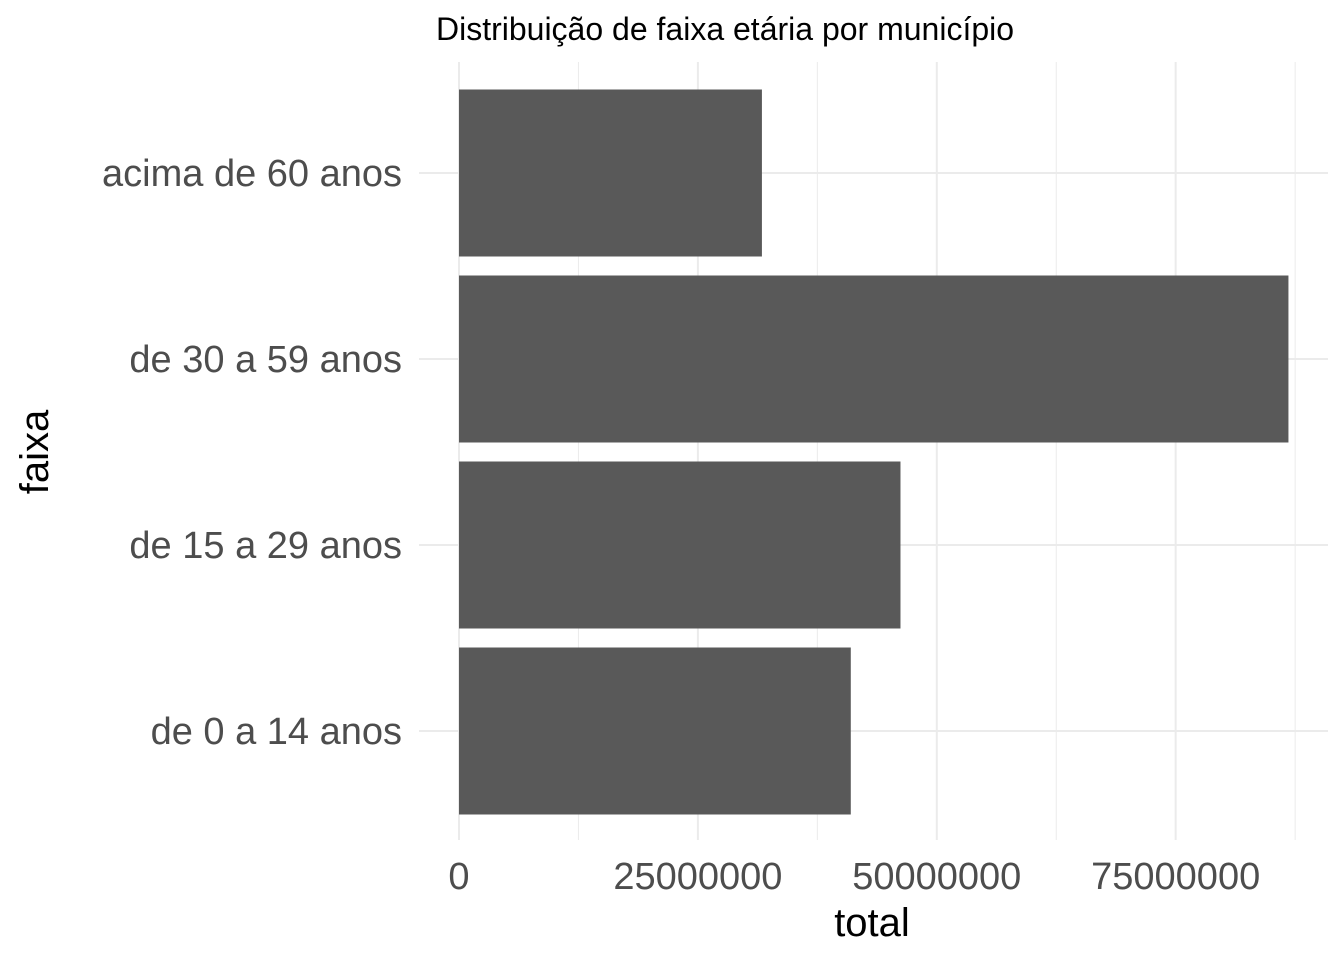 This screenshot has height=960, width=1344. I want to click on y-tick-label: de 30 a 59 anos, so click(265, 360).